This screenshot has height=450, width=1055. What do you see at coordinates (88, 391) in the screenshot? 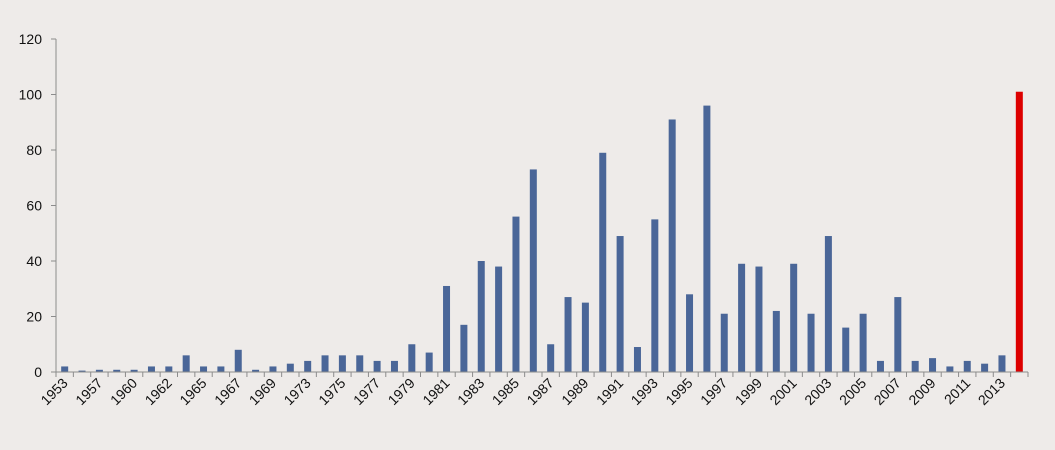
I see `x-tick-label: 1957` at bounding box center [88, 391].